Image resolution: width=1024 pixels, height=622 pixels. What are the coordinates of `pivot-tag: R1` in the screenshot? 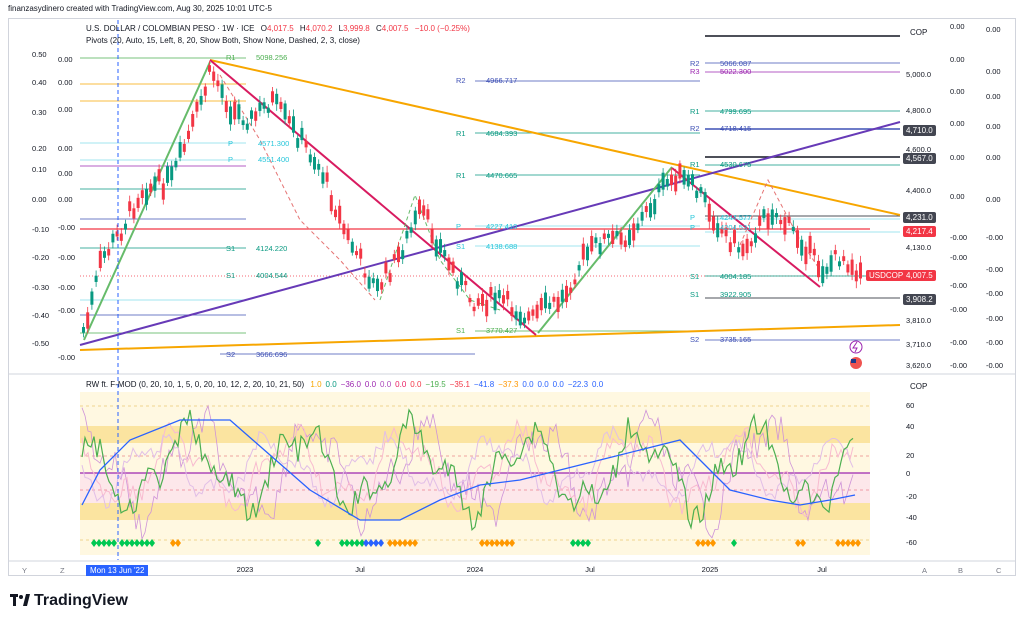 It's located at (695, 164).